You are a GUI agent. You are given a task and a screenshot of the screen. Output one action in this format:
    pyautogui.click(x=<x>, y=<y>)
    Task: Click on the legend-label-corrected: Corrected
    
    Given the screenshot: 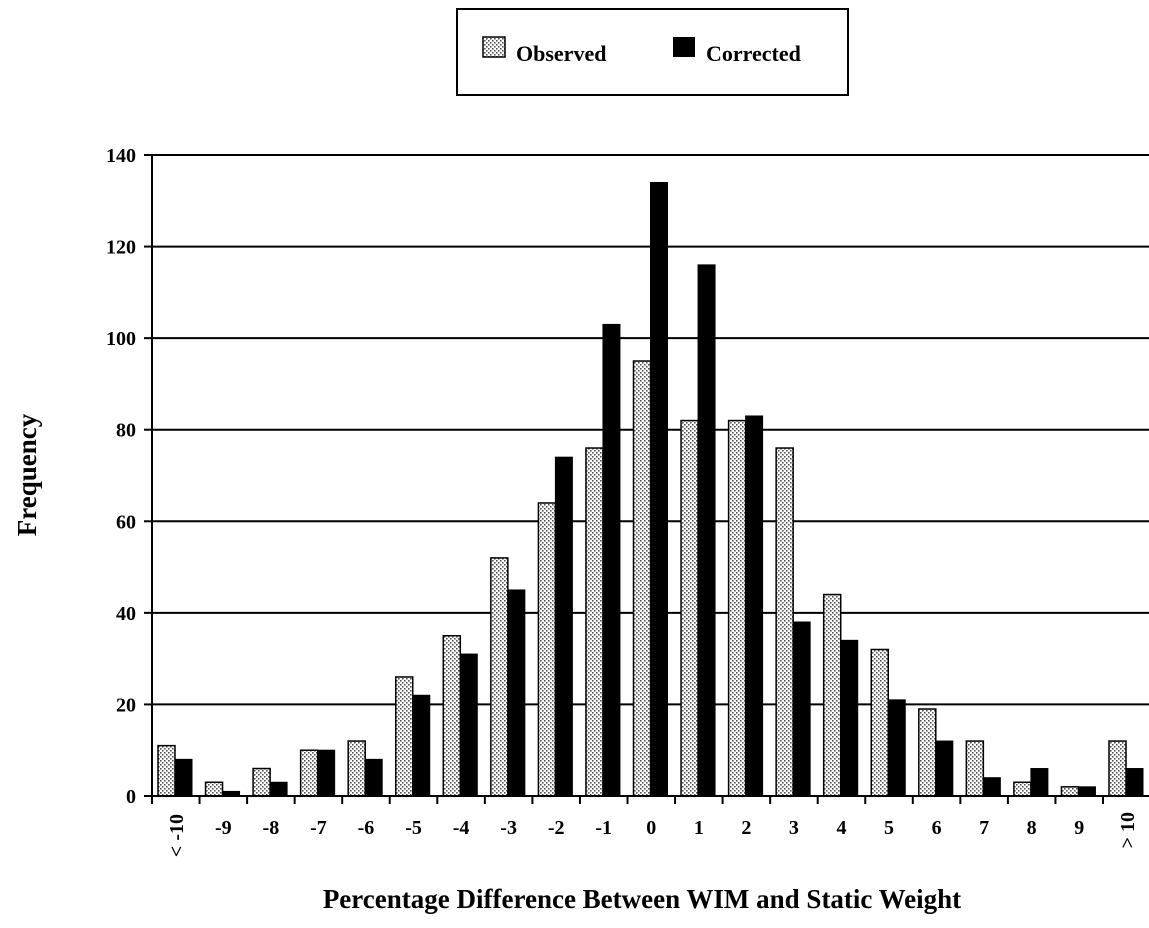 What is the action you would take?
    pyautogui.click(x=753, y=53)
    